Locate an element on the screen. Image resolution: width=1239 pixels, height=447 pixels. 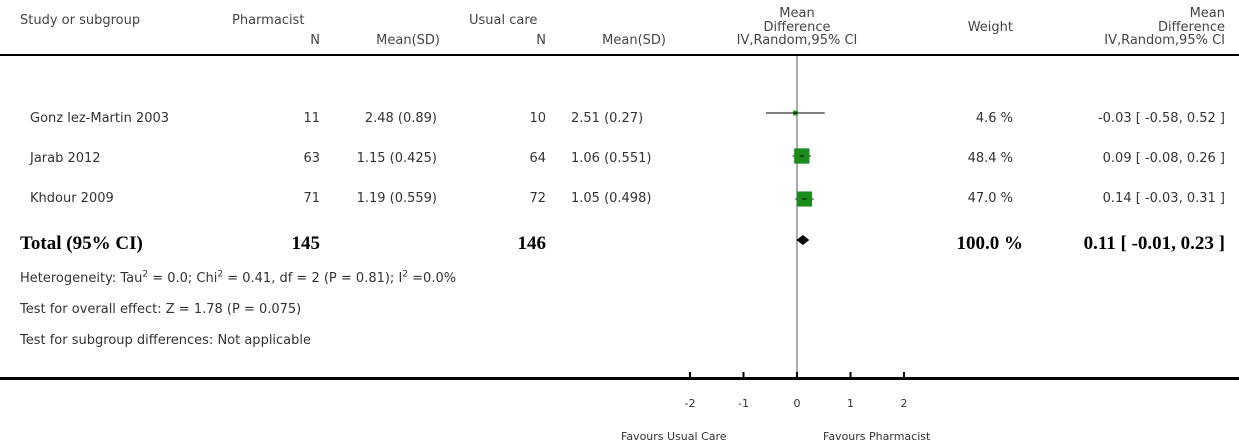
axis-tick-label: 1 is located at coordinates (850, 403).